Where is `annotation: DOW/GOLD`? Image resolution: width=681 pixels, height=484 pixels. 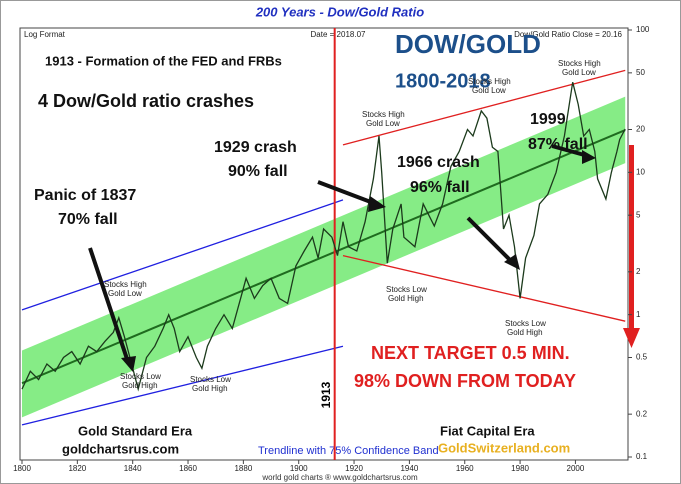 annotation: DOW/GOLD is located at coordinates (468, 44).